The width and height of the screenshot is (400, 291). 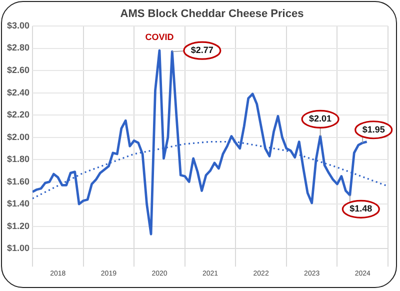 I want to click on y-tick-label: $3.00, so click(x=18, y=25).